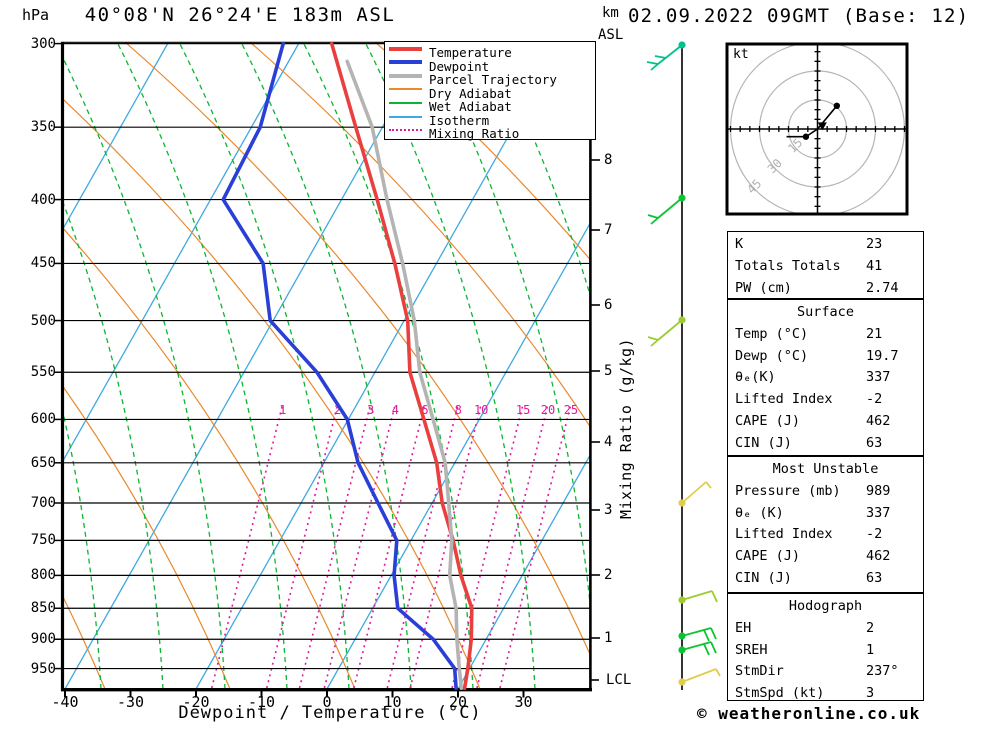  I want to click on temperature-tick-label: -20, so click(196, 702).